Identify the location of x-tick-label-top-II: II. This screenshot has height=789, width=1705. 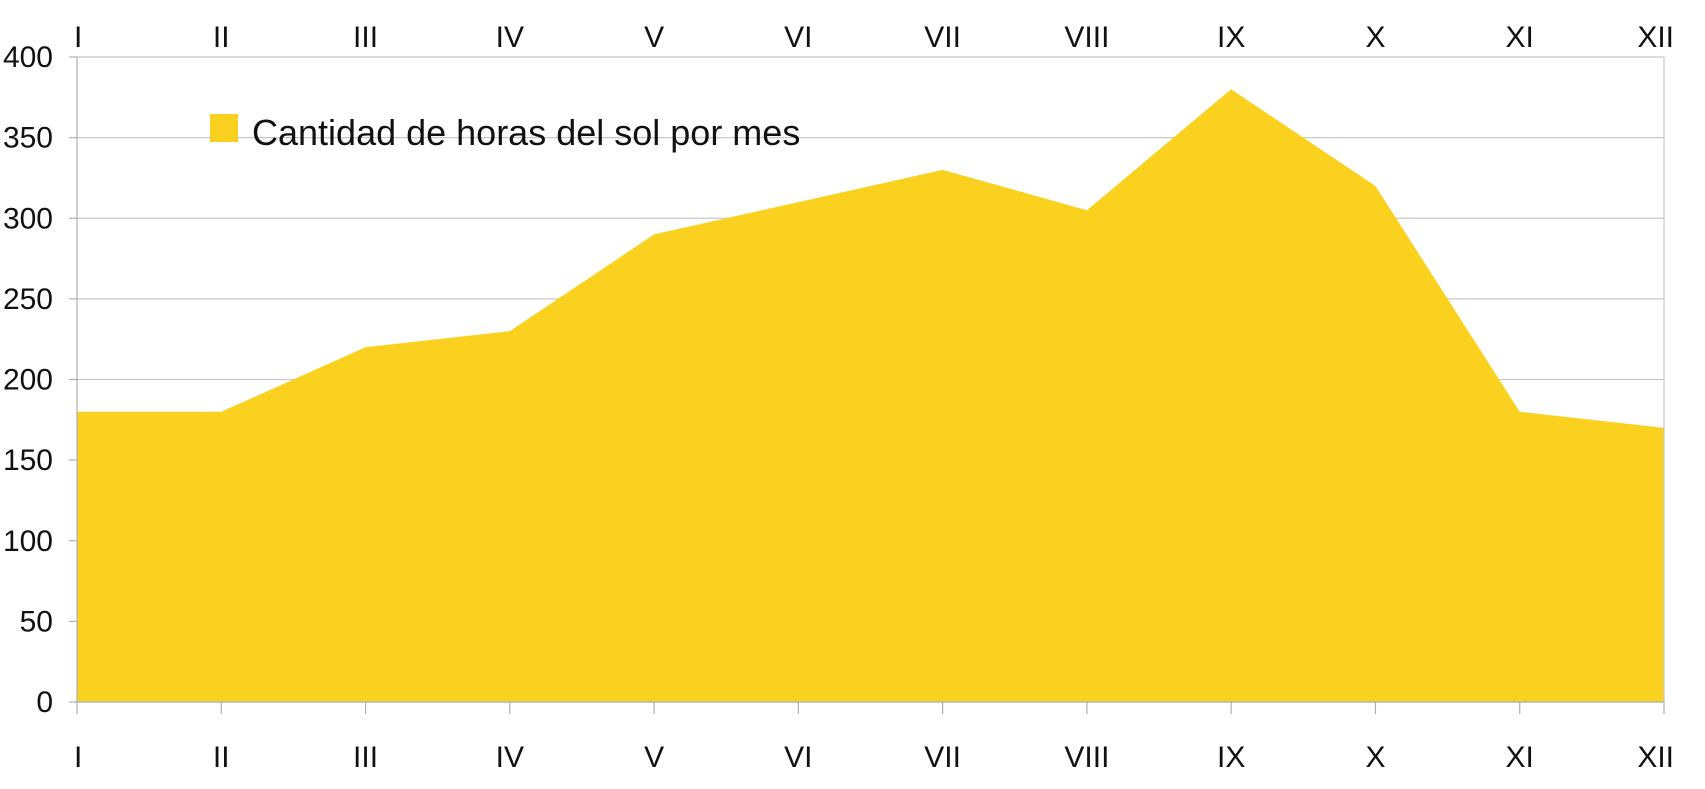
(221, 37).